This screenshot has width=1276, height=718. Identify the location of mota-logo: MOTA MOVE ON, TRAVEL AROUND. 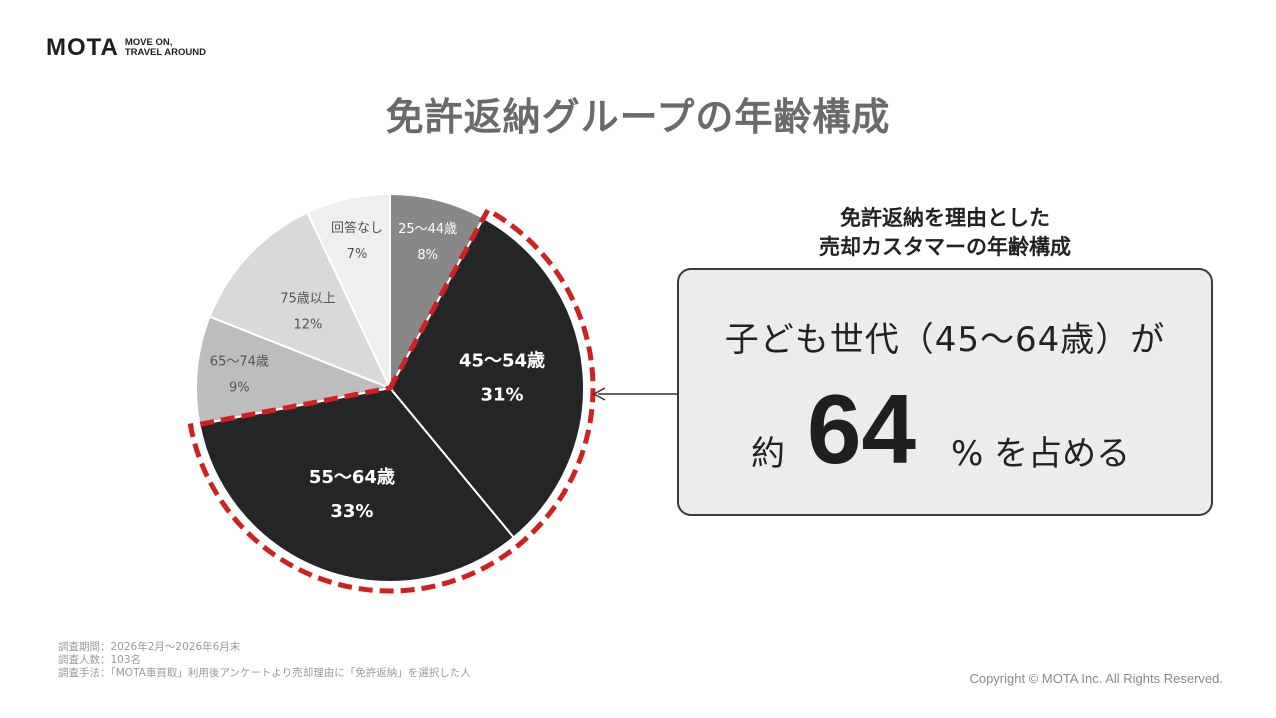
(126, 48).